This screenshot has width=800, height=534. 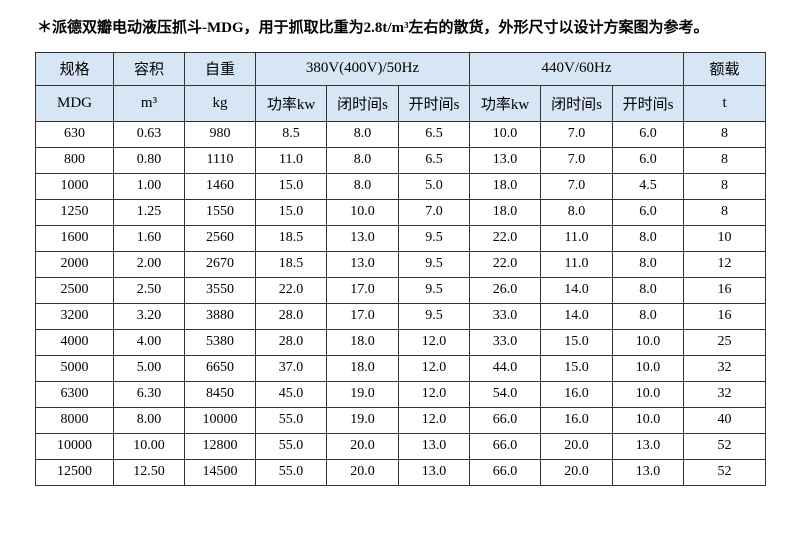 I want to click on table-row: 630 0.63 980 8.5 8.0 6.5 10.0 7.0 6.0 8, so click(x=401, y=134).